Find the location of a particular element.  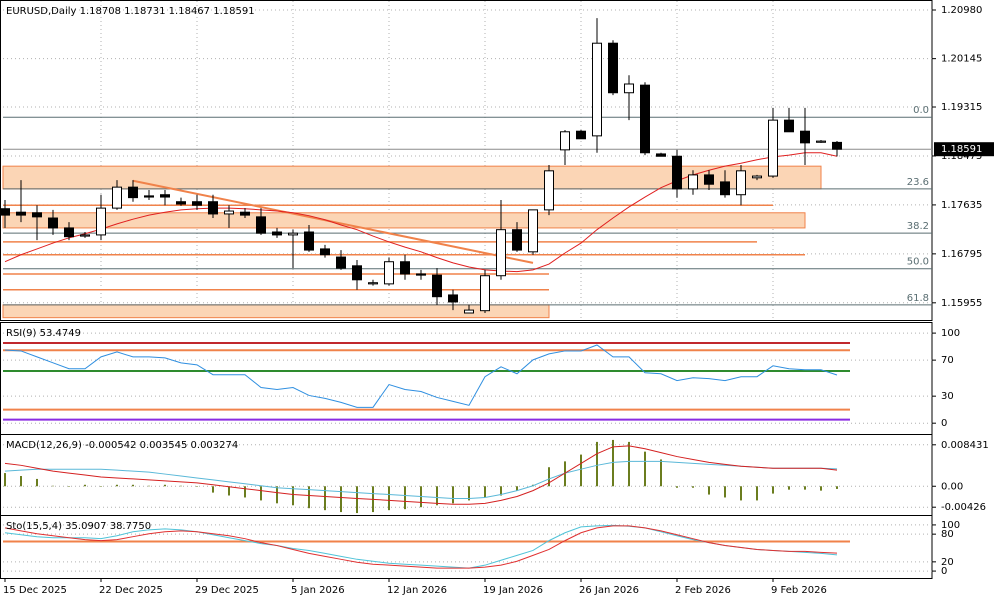

trendline is located at coordinates (333, 221).